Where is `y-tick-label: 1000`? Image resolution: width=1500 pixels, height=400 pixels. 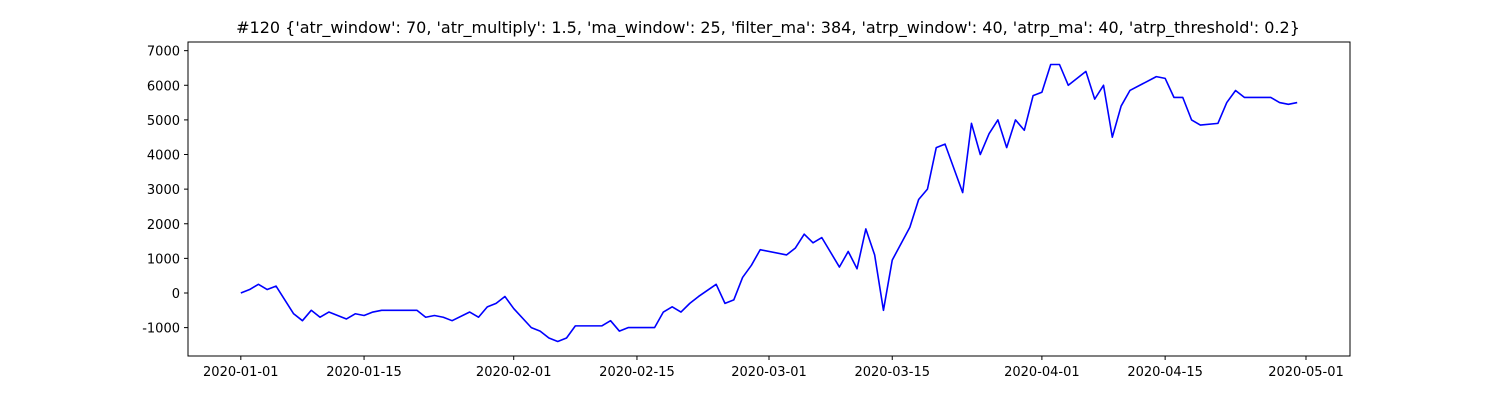
y-tick-label: 1000 is located at coordinates (163, 259).